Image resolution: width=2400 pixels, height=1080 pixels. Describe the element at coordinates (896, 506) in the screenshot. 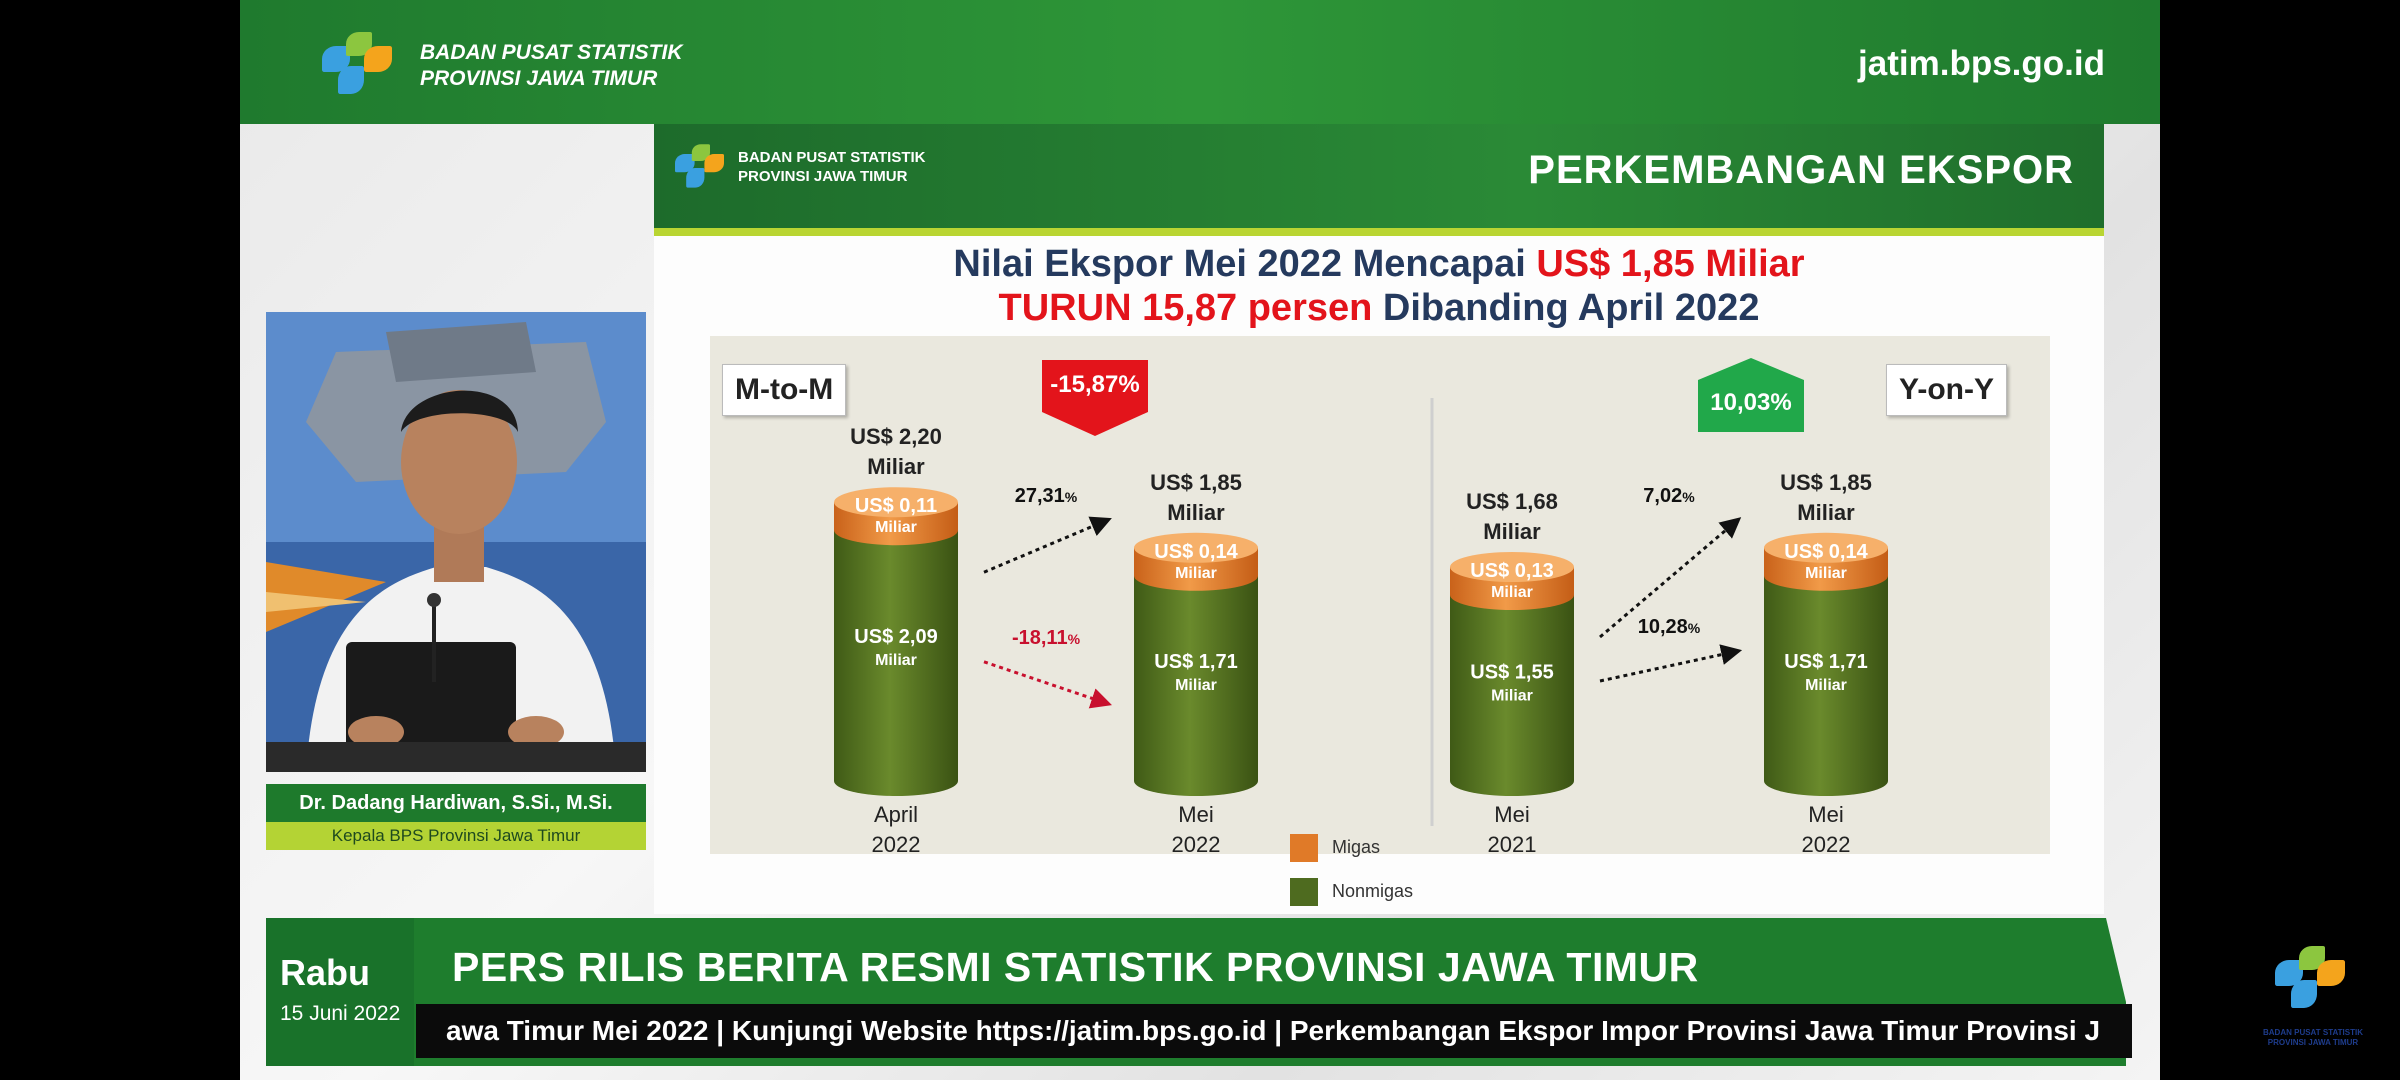

I see `bar-label-migas: US$ 0,11` at that location.